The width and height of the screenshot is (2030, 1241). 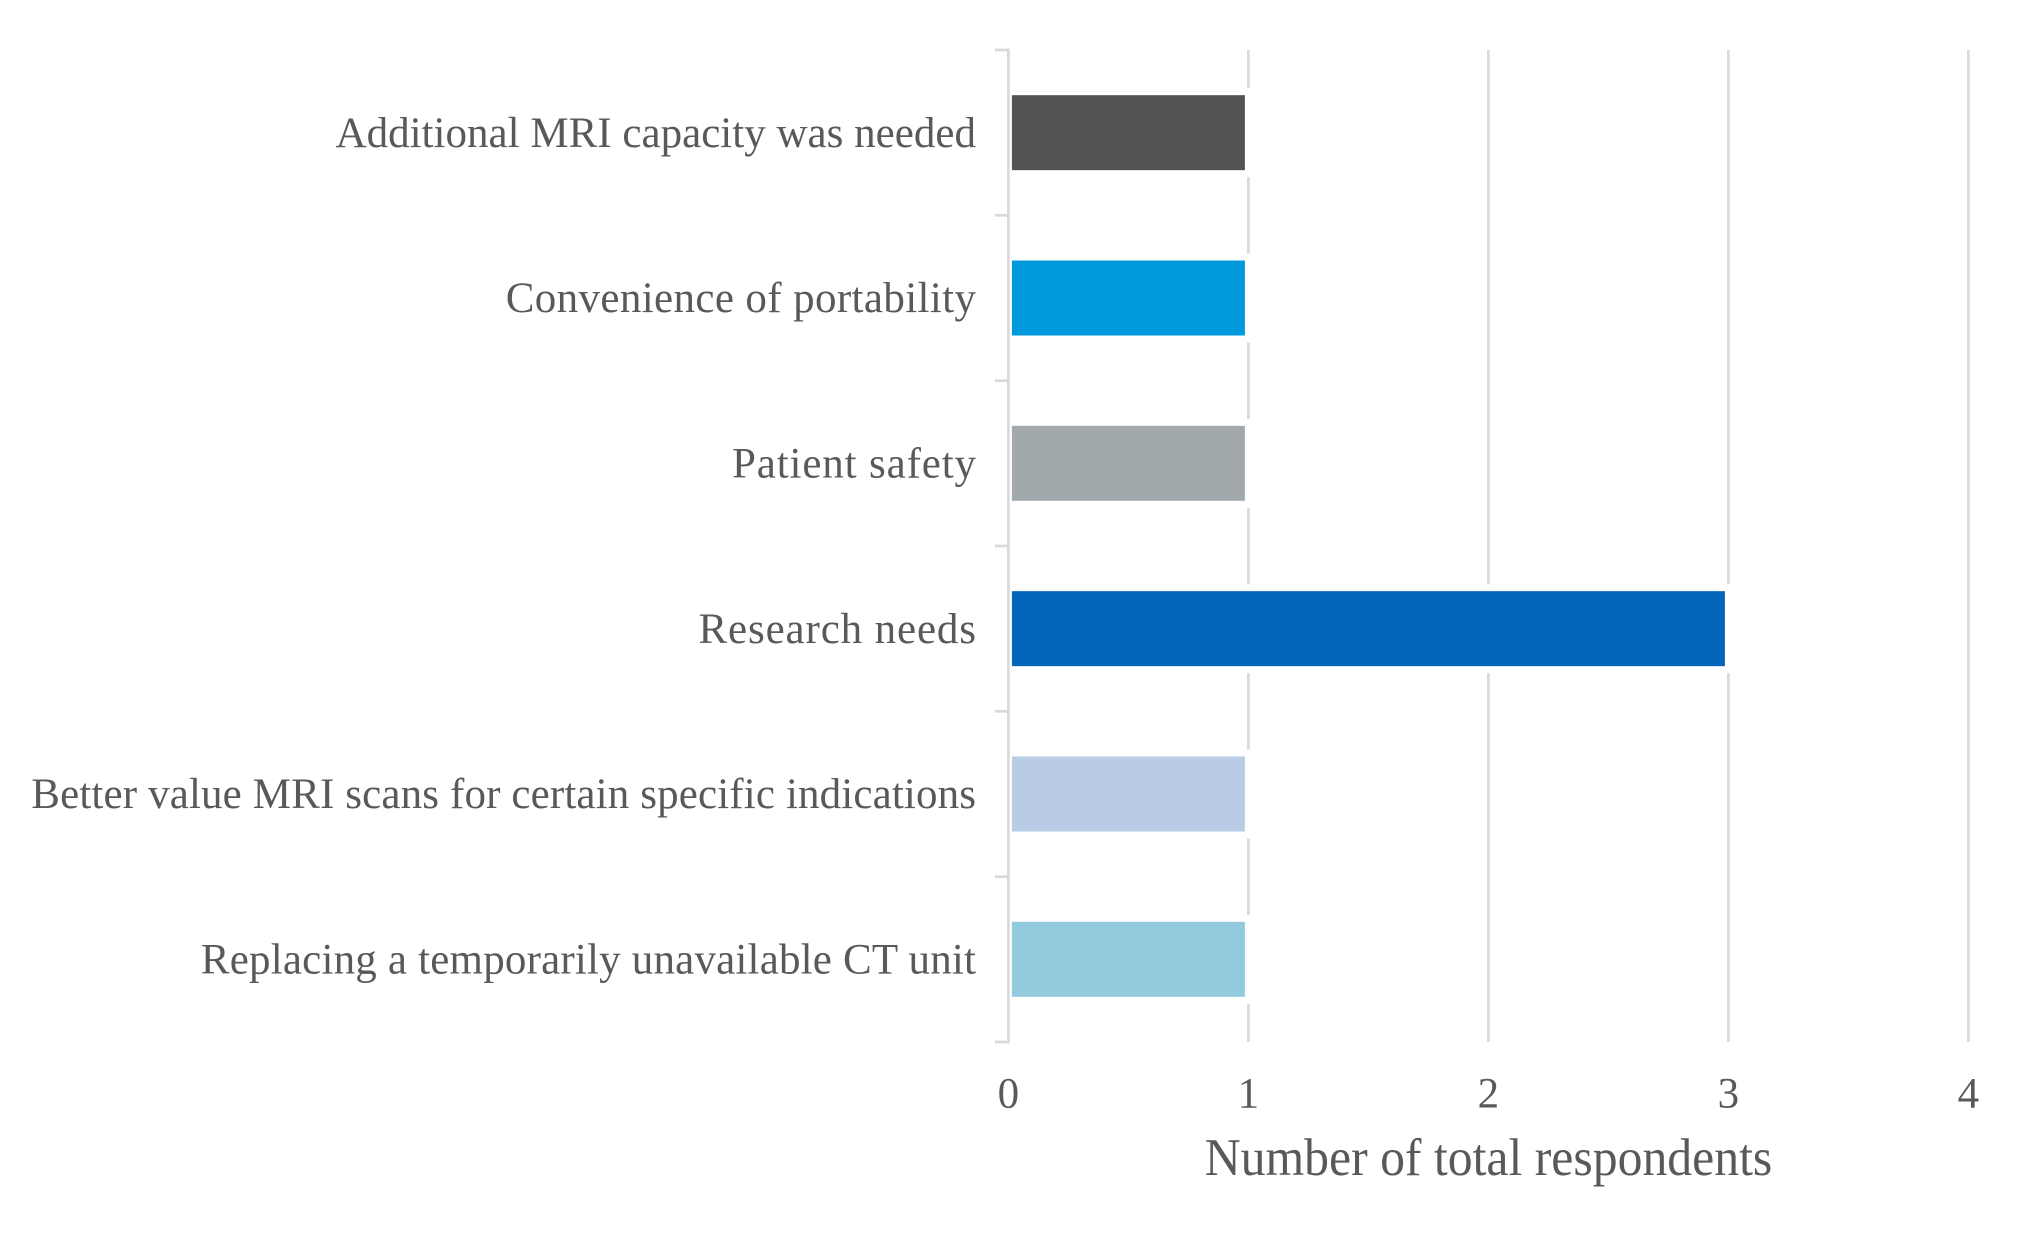 What do you see at coordinates (1489, 1158) in the screenshot?
I see `svg-text: Number of total respondents` at bounding box center [1489, 1158].